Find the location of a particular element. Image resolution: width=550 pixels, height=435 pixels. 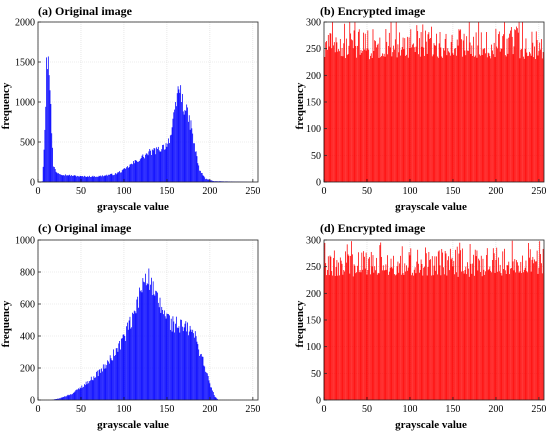

y-tick-label: 300 is located at coordinates (313, 23).